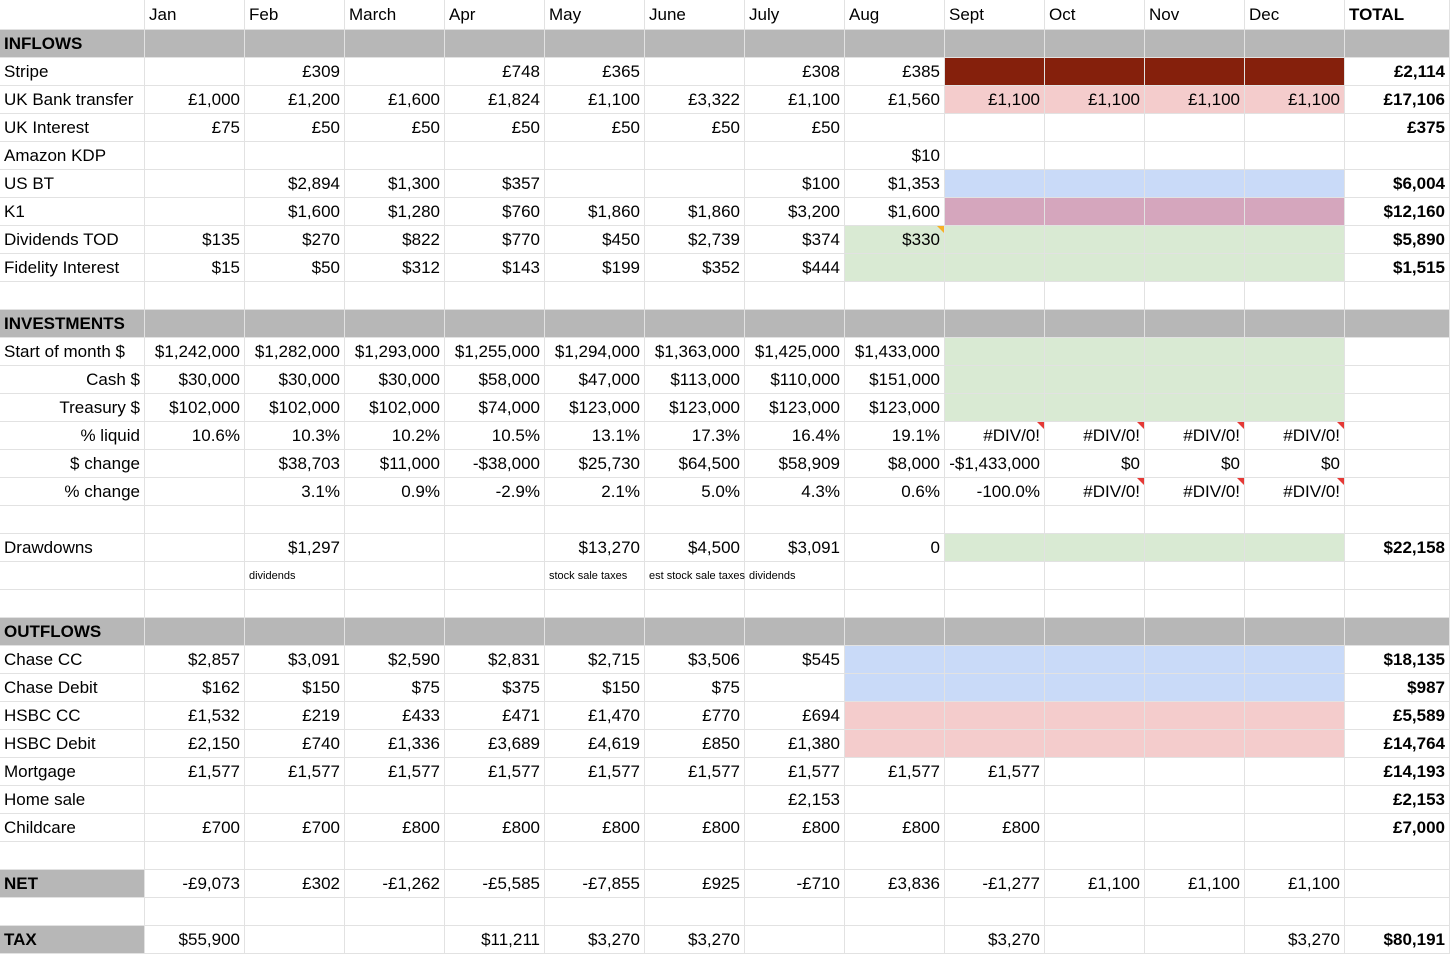 Image resolution: width=1450 pixels, height=956 pixels. What do you see at coordinates (72, 240) in the screenshot?
I see `row-label: Dividends TOD` at bounding box center [72, 240].